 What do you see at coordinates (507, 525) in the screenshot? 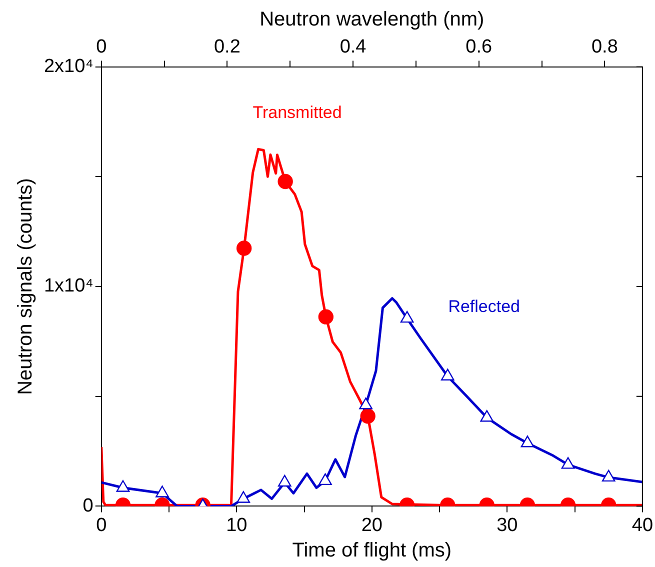
I see `x-tick-label: 30` at bounding box center [507, 525].